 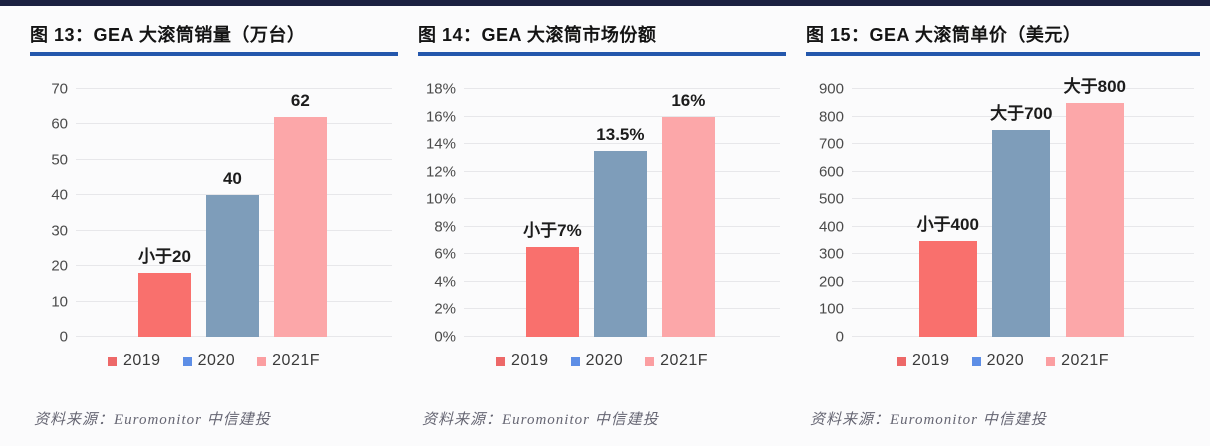 I want to click on y-axis-tick-label: 700, so click(x=831, y=144).